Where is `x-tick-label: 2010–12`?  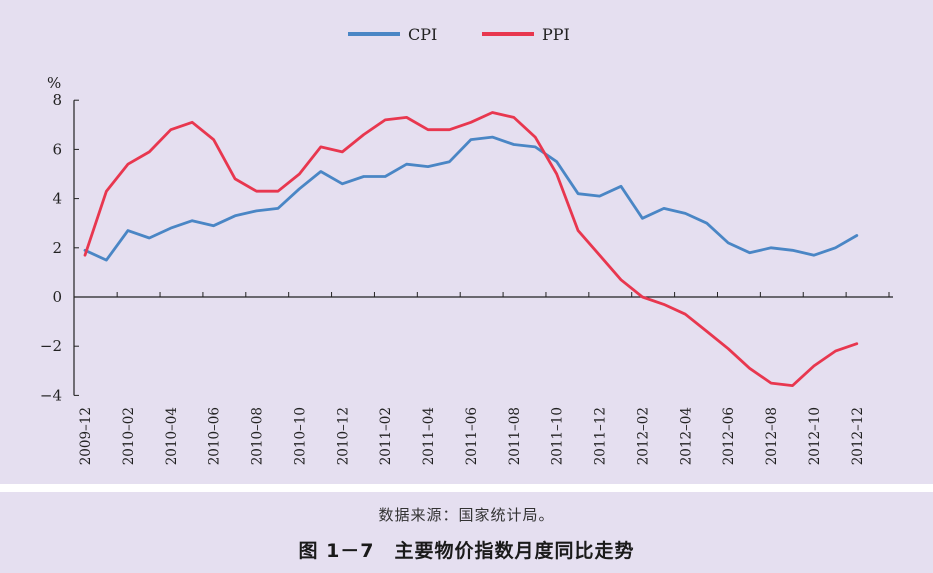 x-tick-label: 2010–12 is located at coordinates (343, 436).